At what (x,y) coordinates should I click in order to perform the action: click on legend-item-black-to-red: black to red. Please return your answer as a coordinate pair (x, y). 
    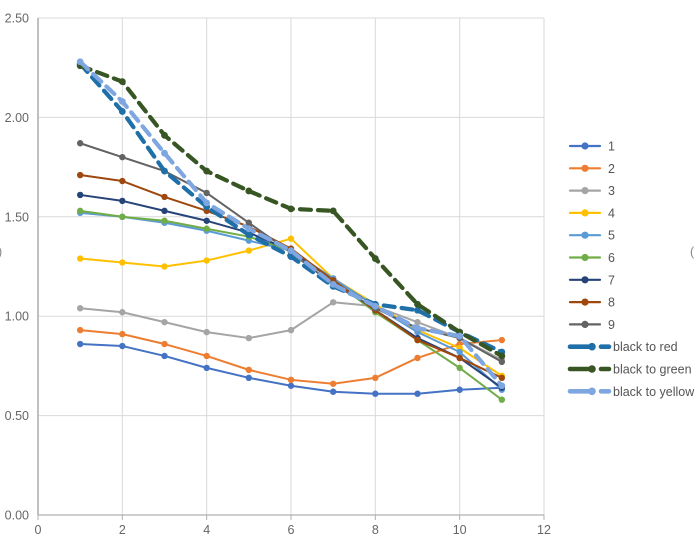
    Looking at the image, I should click on (622, 347).